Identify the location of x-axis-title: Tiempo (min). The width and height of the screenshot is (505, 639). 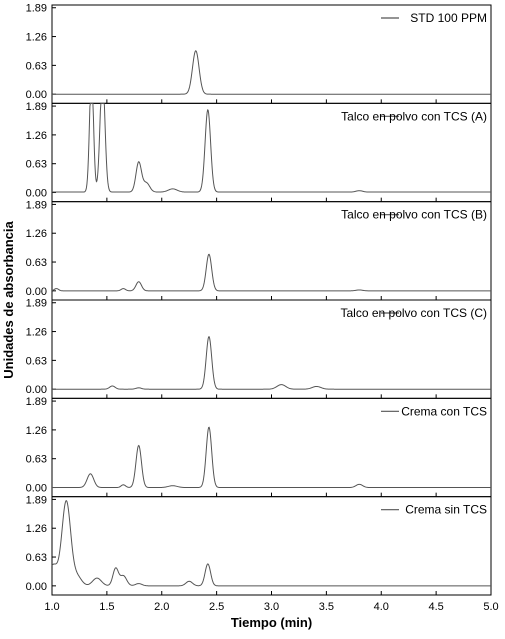
(271, 622).